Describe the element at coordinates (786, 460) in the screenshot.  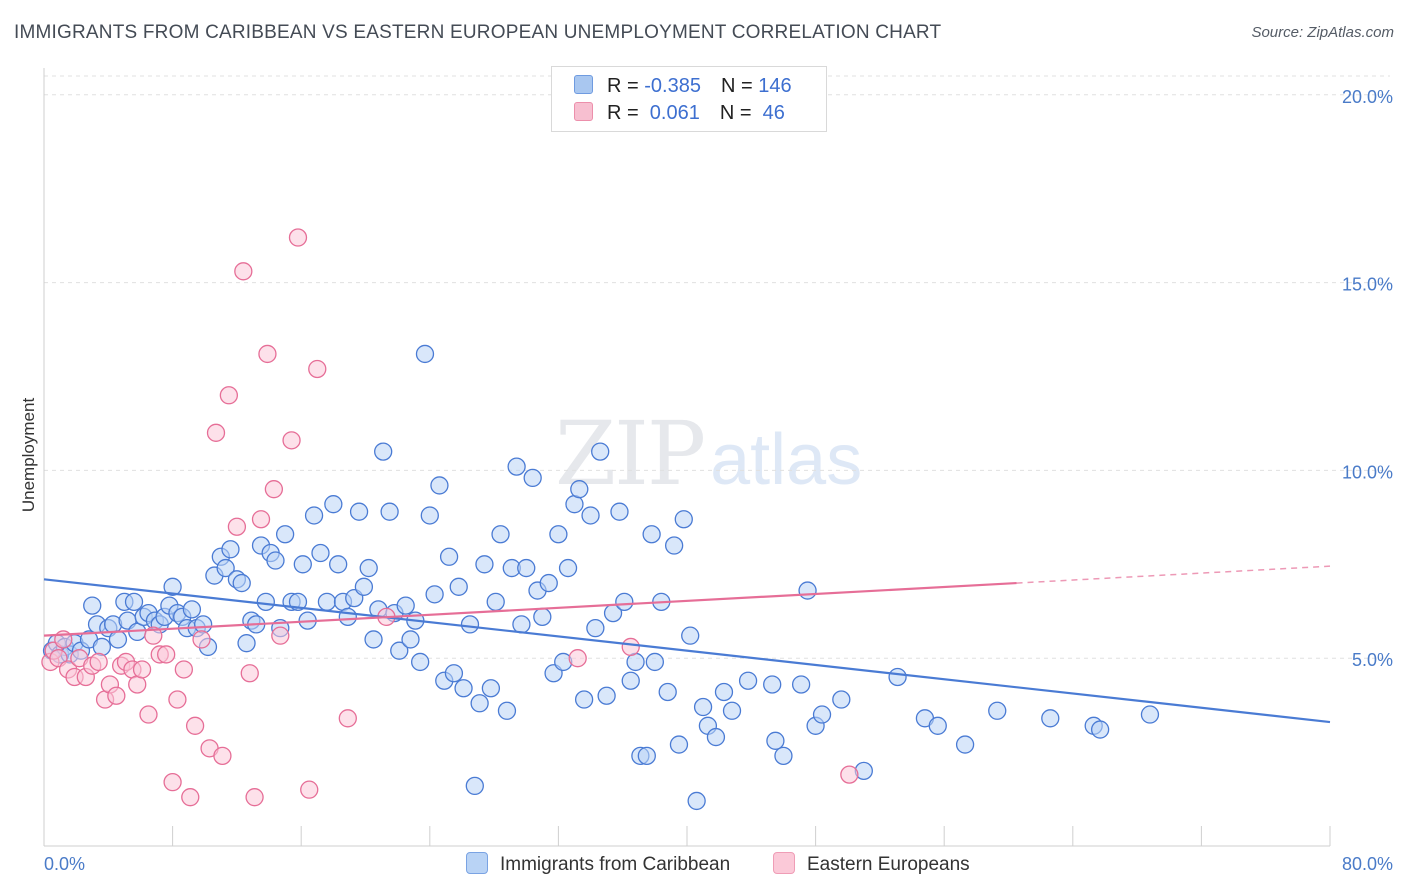
I see `watermark-atlas: atlas` at that location.